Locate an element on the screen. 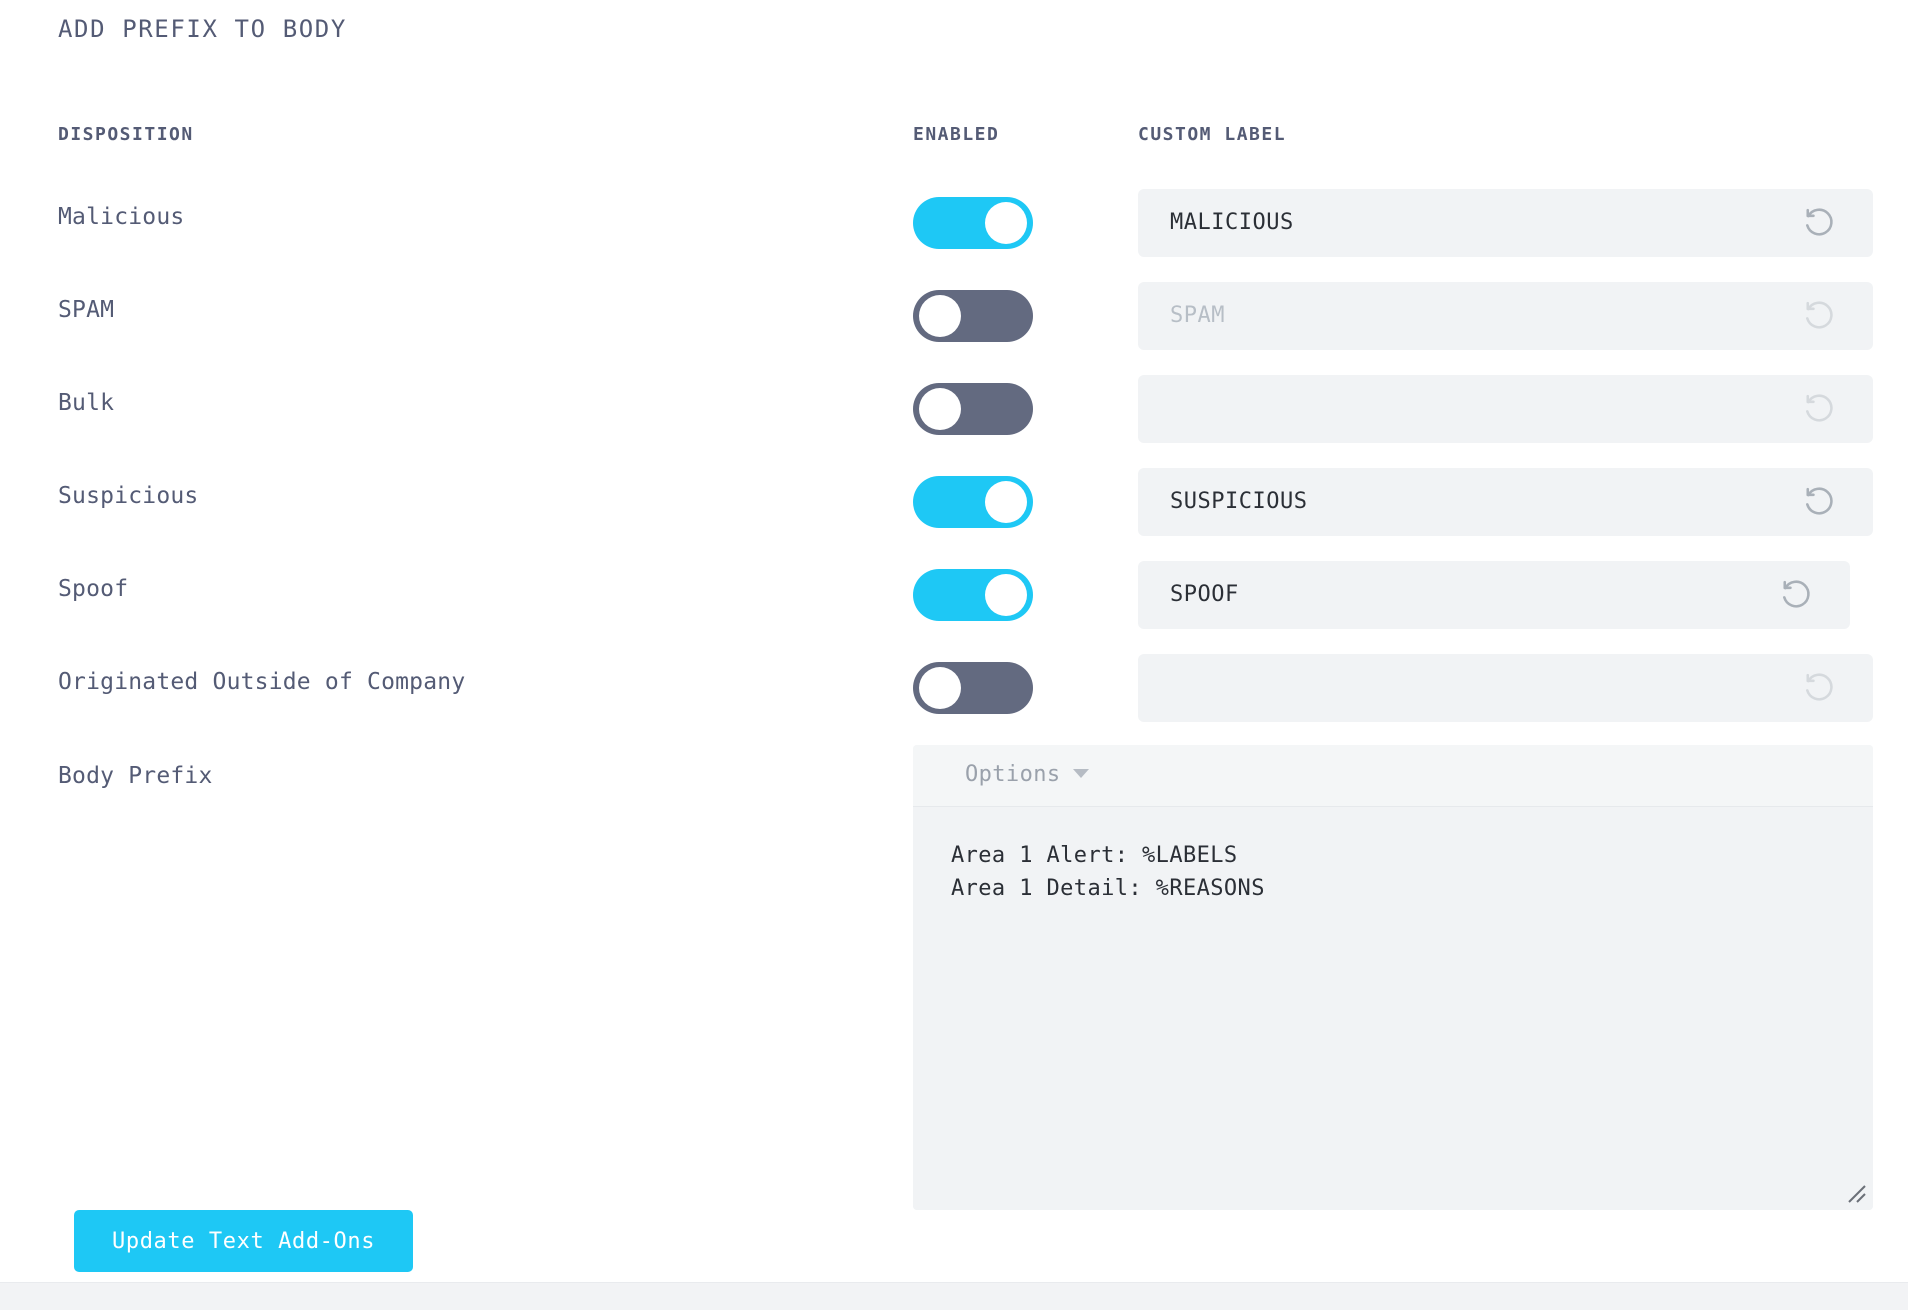 The width and height of the screenshot is (1908, 1310). custom-label-placeholder: SPAM is located at coordinates (1197, 315).